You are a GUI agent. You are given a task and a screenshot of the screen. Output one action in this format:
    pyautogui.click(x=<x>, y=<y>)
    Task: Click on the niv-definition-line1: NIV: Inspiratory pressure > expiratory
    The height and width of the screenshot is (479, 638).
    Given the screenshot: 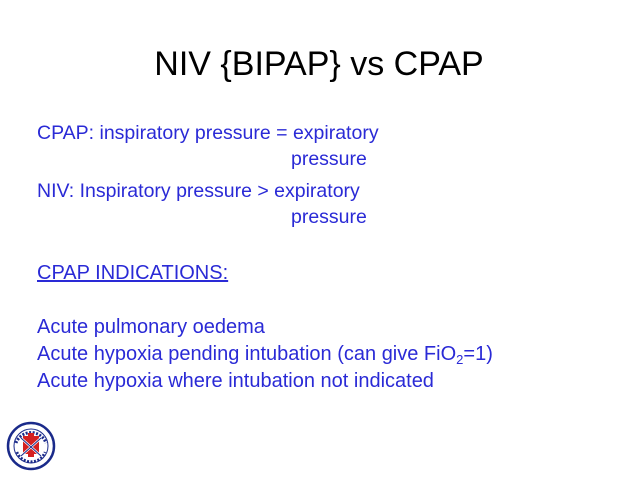 What is the action you would take?
    pyautogui.click(x=198, y=191)
    